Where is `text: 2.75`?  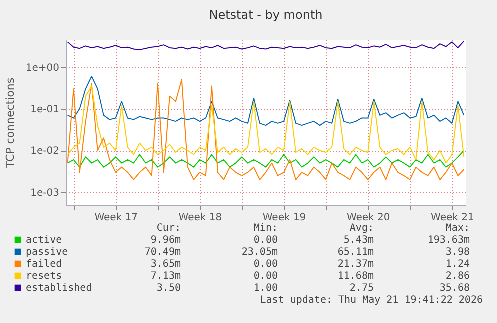
text: 2.75 is located at coordinates (362, 288).